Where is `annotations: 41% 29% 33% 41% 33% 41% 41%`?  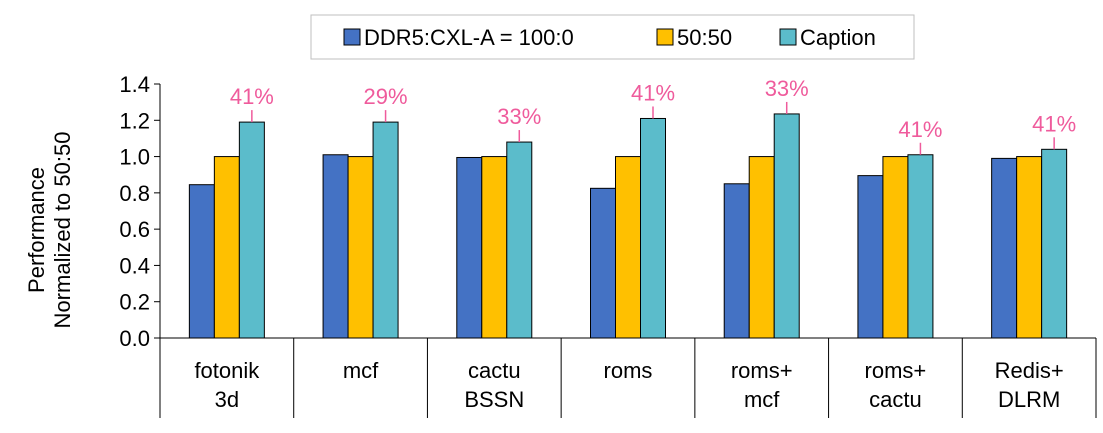
annotations: 41% 29% 33% 41% 33% 41% 41% is located at coordinates (653, 115).